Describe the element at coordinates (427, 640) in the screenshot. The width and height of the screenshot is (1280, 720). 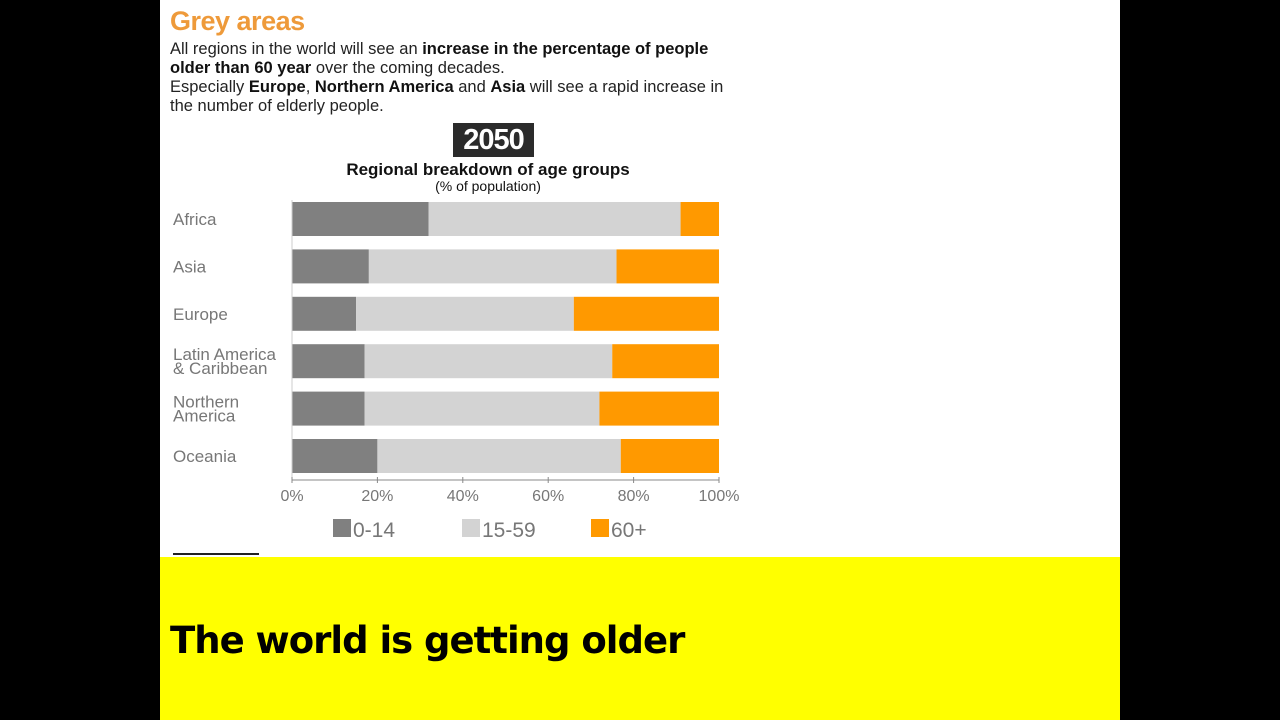
I see `slide-caption: The world is getting older` at that location.